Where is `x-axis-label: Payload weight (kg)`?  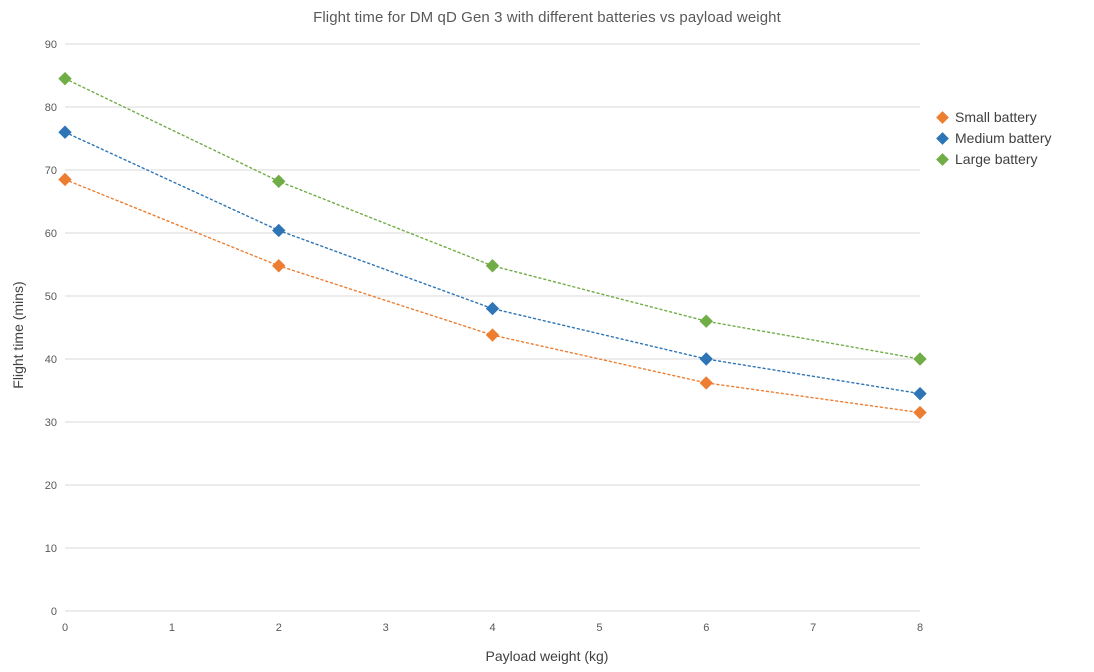 x-axis-label: Payload weight (kg) is located at coordinates (547, 656).